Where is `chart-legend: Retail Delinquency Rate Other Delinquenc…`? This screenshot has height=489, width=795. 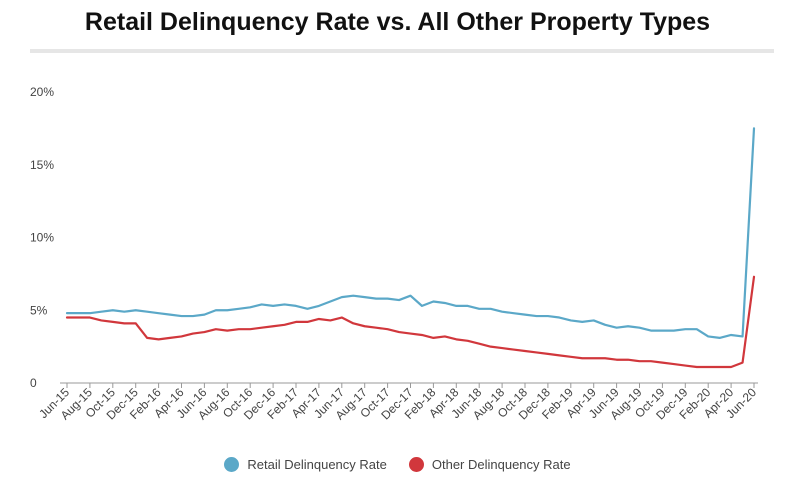 chart-legend: Retail Delinquency Rate Other Delinquenc… is located at coordinates (397, 464).